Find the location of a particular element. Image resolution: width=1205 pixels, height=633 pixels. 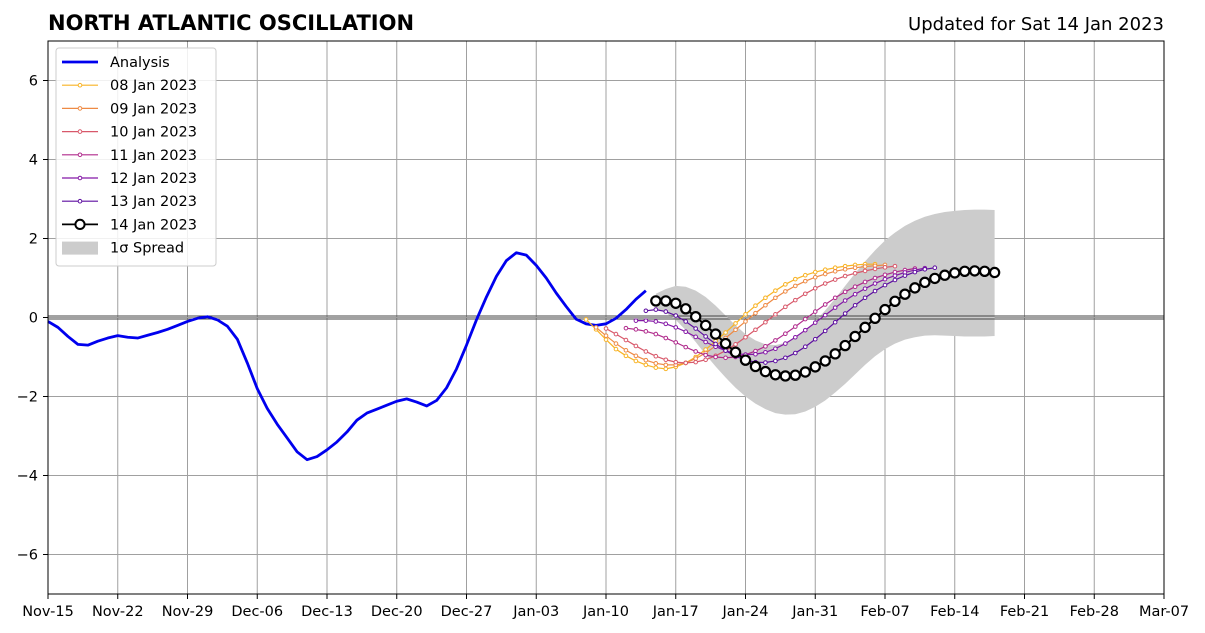

legend-entry: 10 Jan 2023 is located at coordinates (129, 133).